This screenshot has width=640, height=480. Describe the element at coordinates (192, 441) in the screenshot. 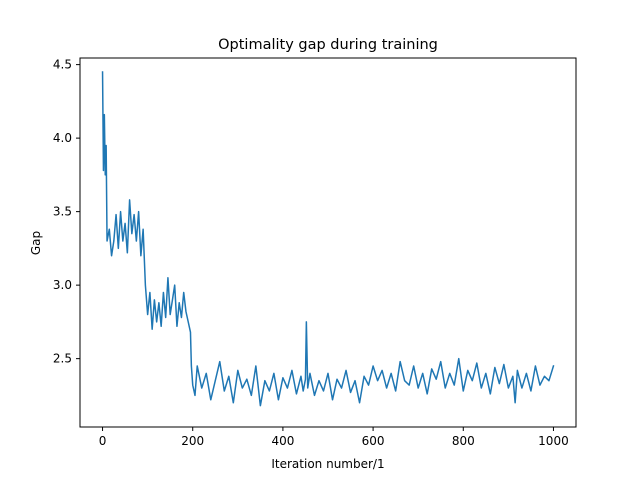

I see `x-tick-label: 200` at that location.